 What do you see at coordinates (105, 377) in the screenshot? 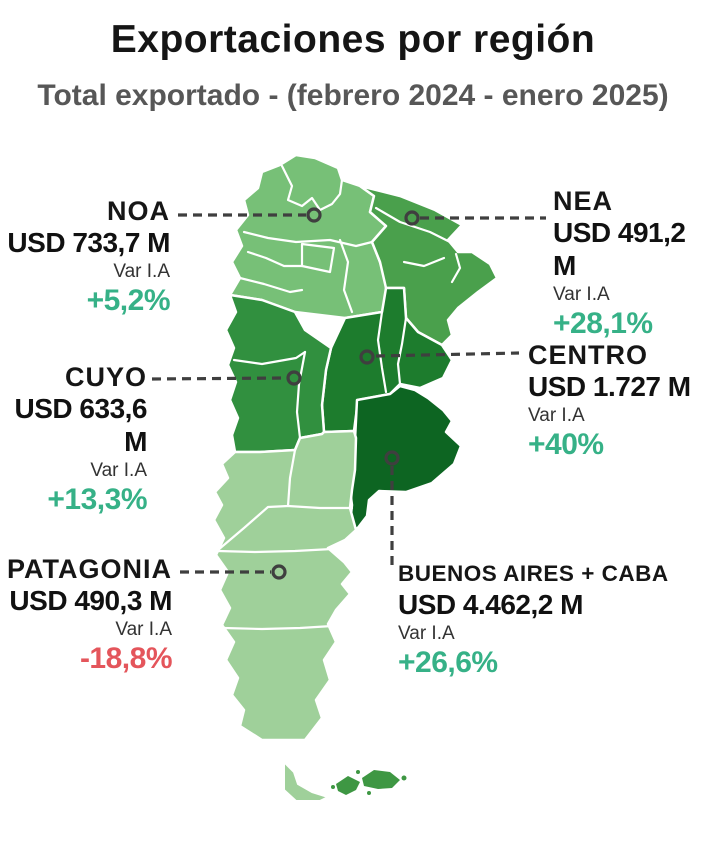
I see `region-name: CUYO` at bounding box center [105, 377].